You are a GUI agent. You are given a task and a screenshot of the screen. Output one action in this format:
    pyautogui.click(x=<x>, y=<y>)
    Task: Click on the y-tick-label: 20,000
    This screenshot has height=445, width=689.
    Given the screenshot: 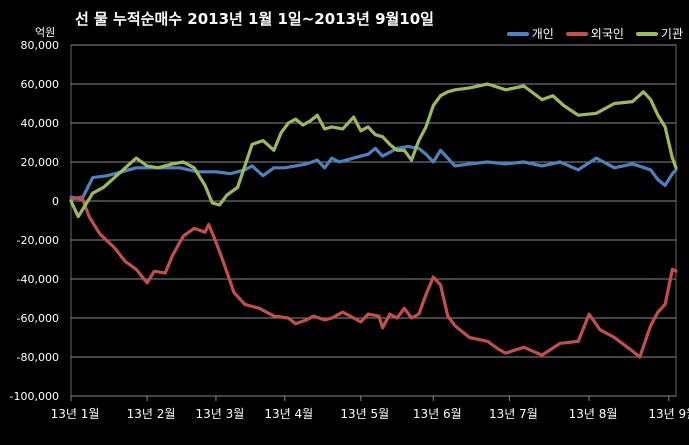 What is the action you would take?
    pyautogui.click(x=40, y=162)
    